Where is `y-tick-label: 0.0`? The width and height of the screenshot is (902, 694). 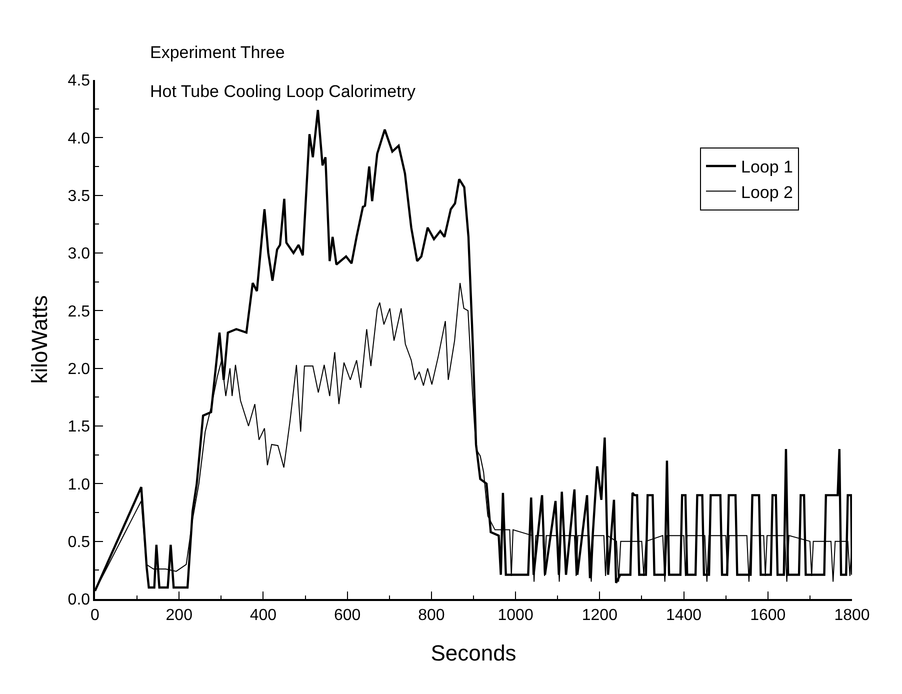
y-tick-label: 0.0 is located at coordinates (79, 600).